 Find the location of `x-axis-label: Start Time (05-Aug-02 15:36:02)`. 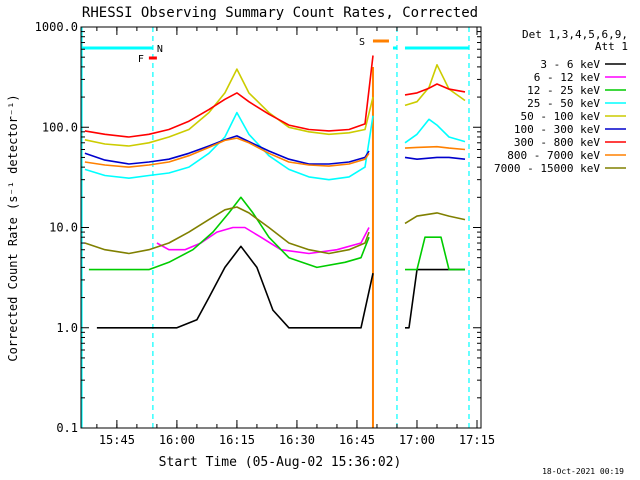

x-axis-label: Start Time (05-Aug-02 15:36:02) is located at coordinates (280, 462).